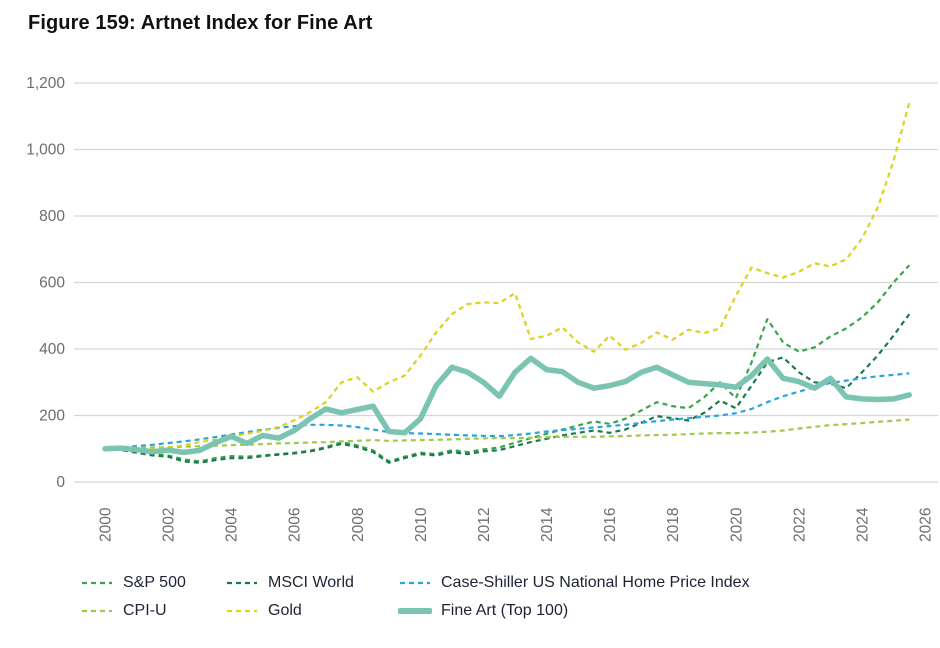 This screenshot has height=648, width=940. Describe the element at coordinates (52, 349) in the screenshot. I see `y-axis-label: 400` at that location.